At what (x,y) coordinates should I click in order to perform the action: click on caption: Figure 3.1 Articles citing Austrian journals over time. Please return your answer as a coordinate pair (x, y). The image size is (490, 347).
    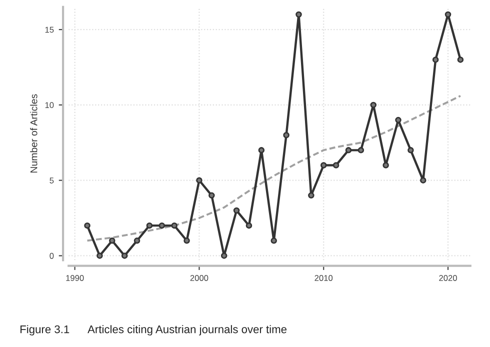
    Looking at the image, I should click on (153, 330).